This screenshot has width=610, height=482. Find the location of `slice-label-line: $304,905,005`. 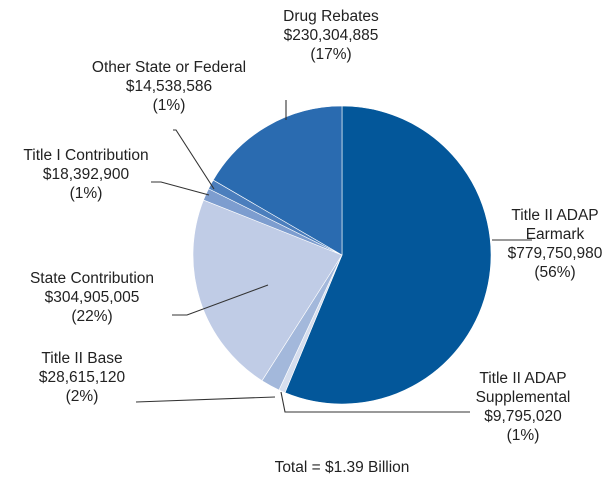

slice-label-line: $304,905,005 is located at coordinates (92, 297).